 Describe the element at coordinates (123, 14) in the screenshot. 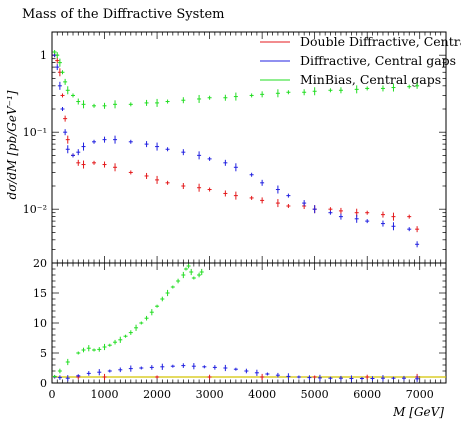

I see `chart-title: Mass of the Diffractive System` at that location.